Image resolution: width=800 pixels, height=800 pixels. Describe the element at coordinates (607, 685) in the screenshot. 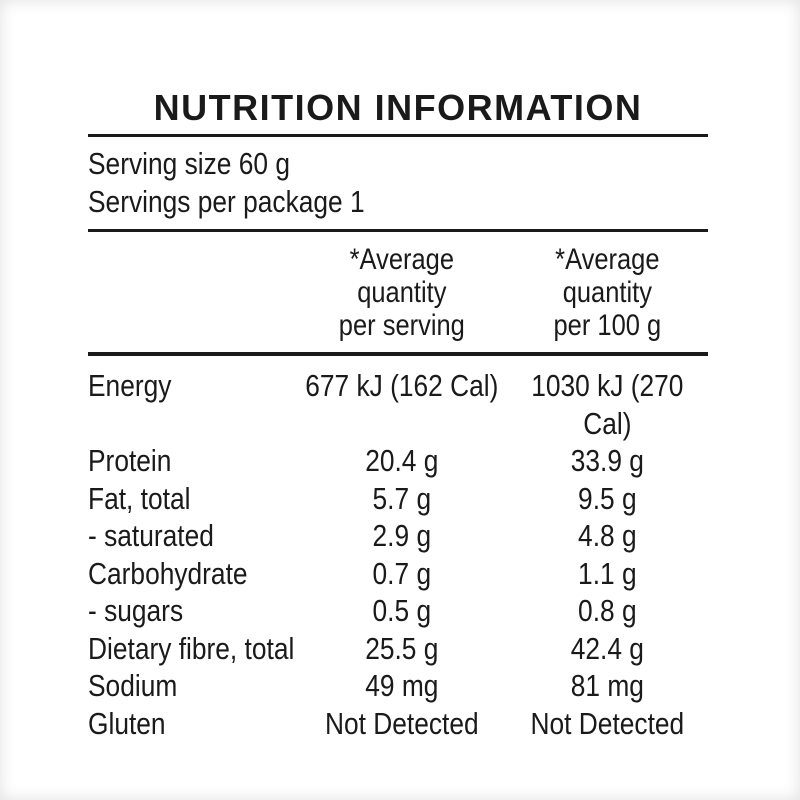

I see `value-per-100g: 81 mg` at that location.